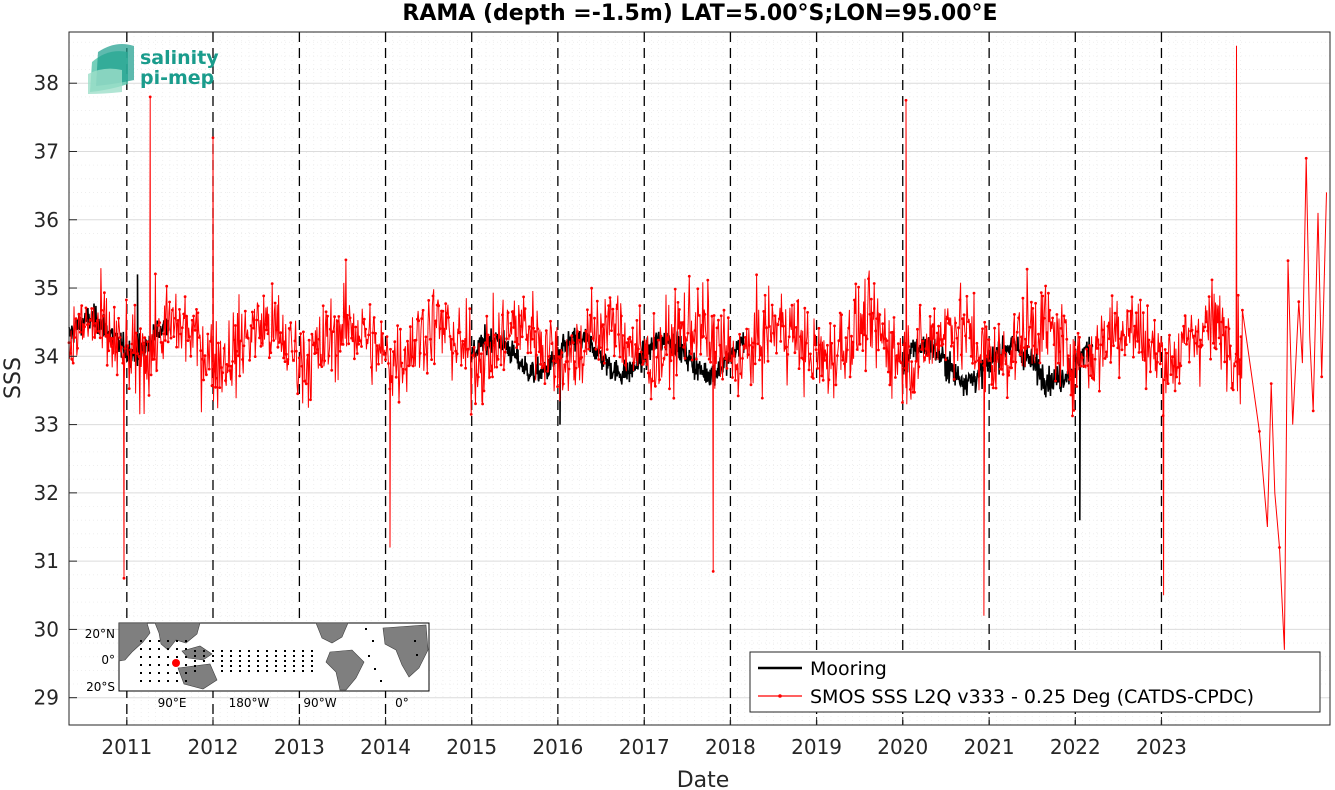 This screenshot has width=1335, height=790. Describe the element at coordinates (46, 493) in the screenshot. I see `y-tick-label: 32` at that location.